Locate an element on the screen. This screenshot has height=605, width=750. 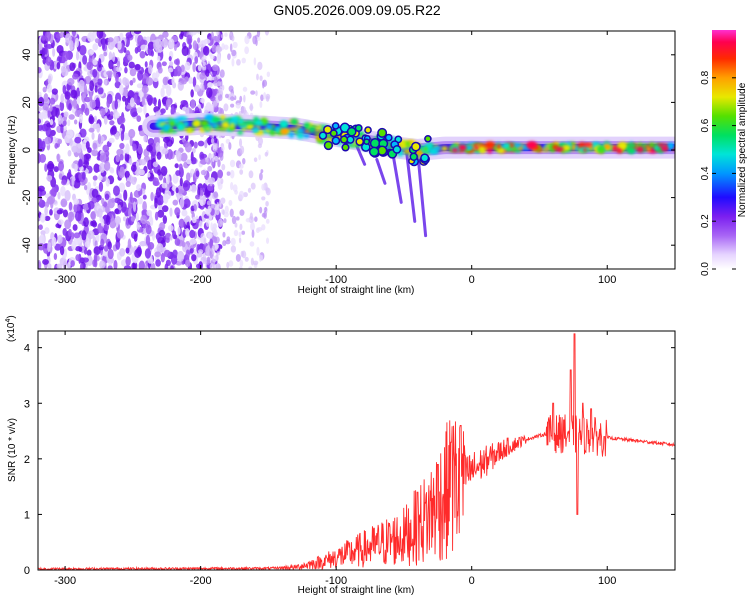
snr-y-tick-label: 1 is located at coordinates (27, 515).